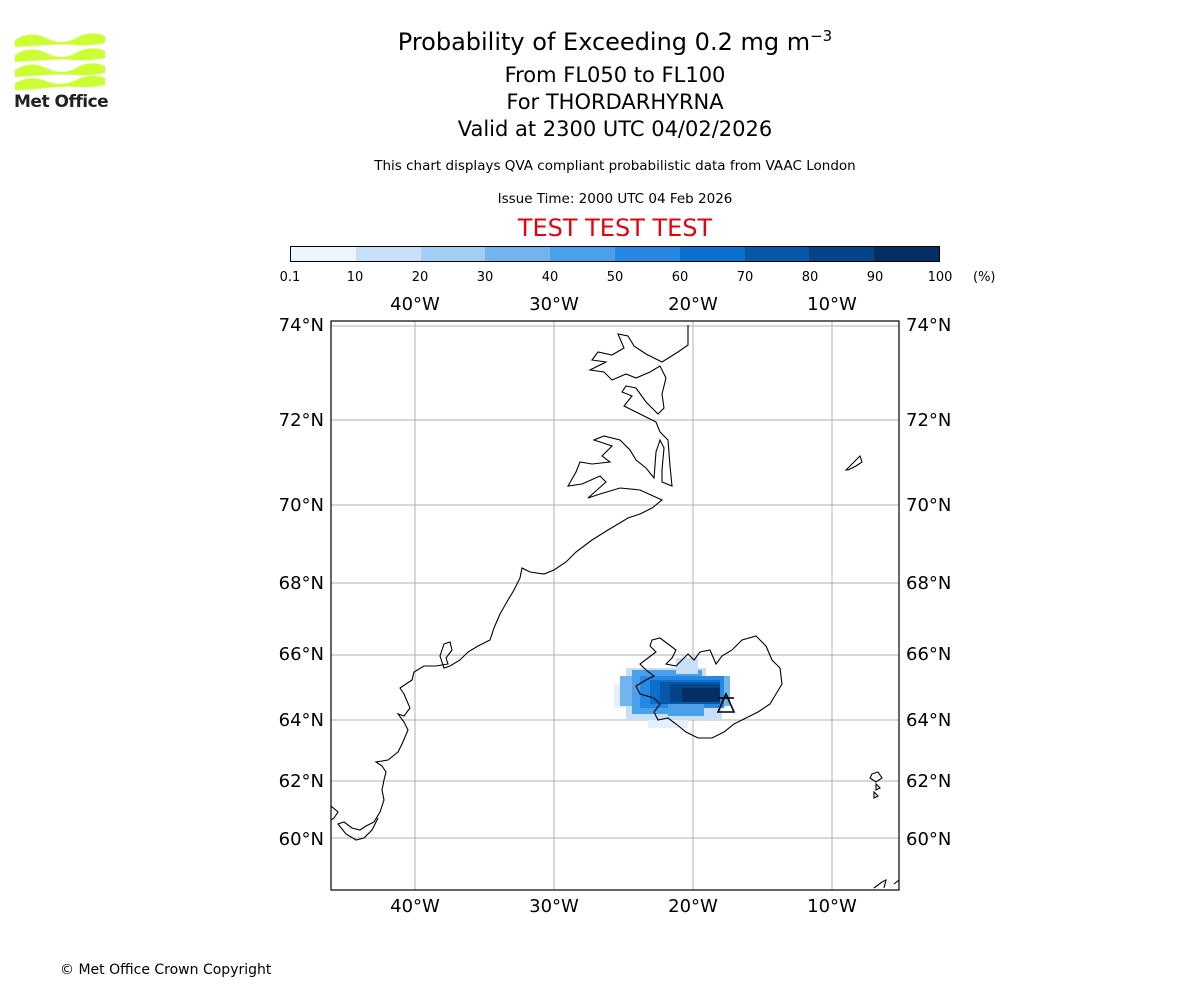  I want to click on lon-labels-bottom: 40°W 30°W 20°W 10°W, so click(623, 906).